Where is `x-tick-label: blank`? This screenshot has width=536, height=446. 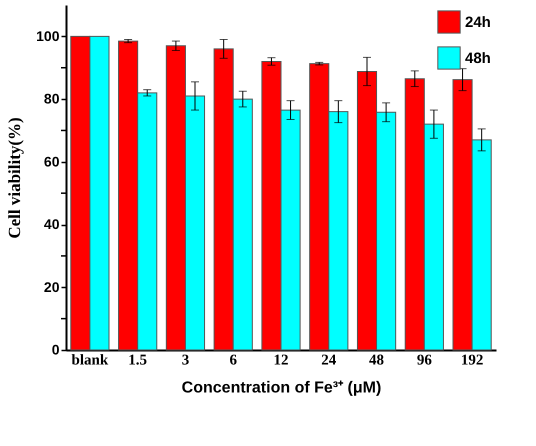
x-tick-label: blank is located at coordinates (90, 360).